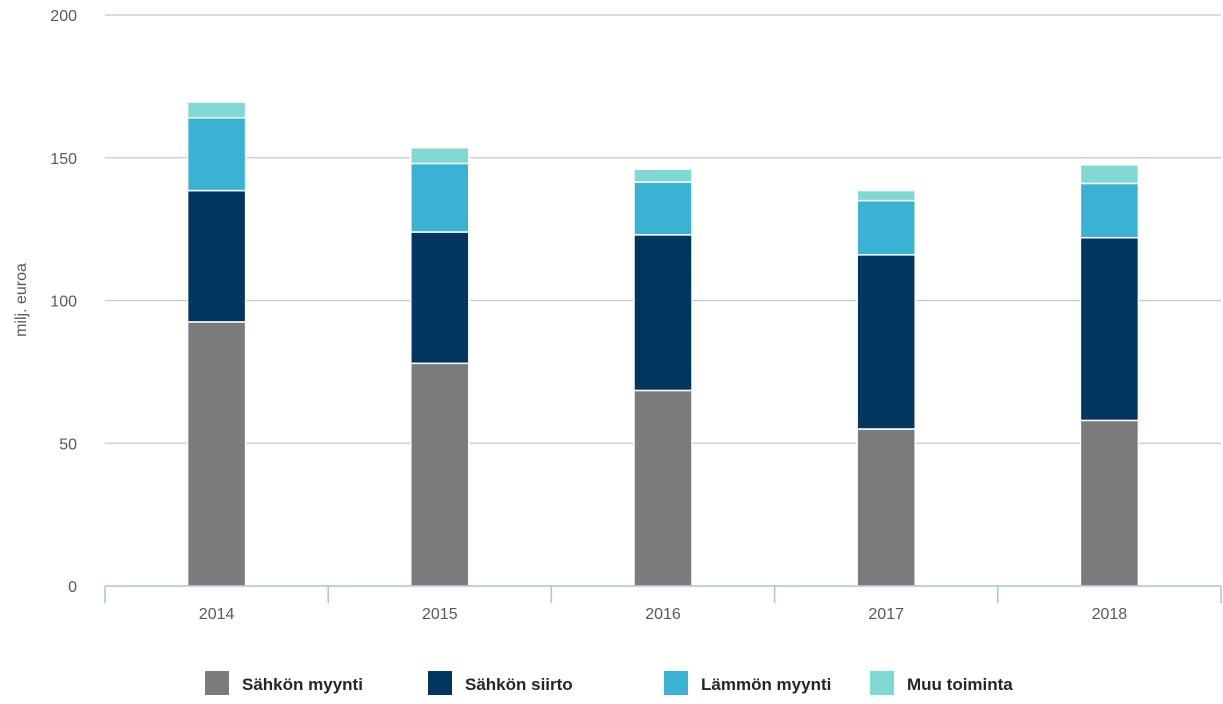 The image size is (1223, 704). Describe the element at coordinates (519, 684) in the screenshot. I see `legend-label: Sähkön siirto` at that location.